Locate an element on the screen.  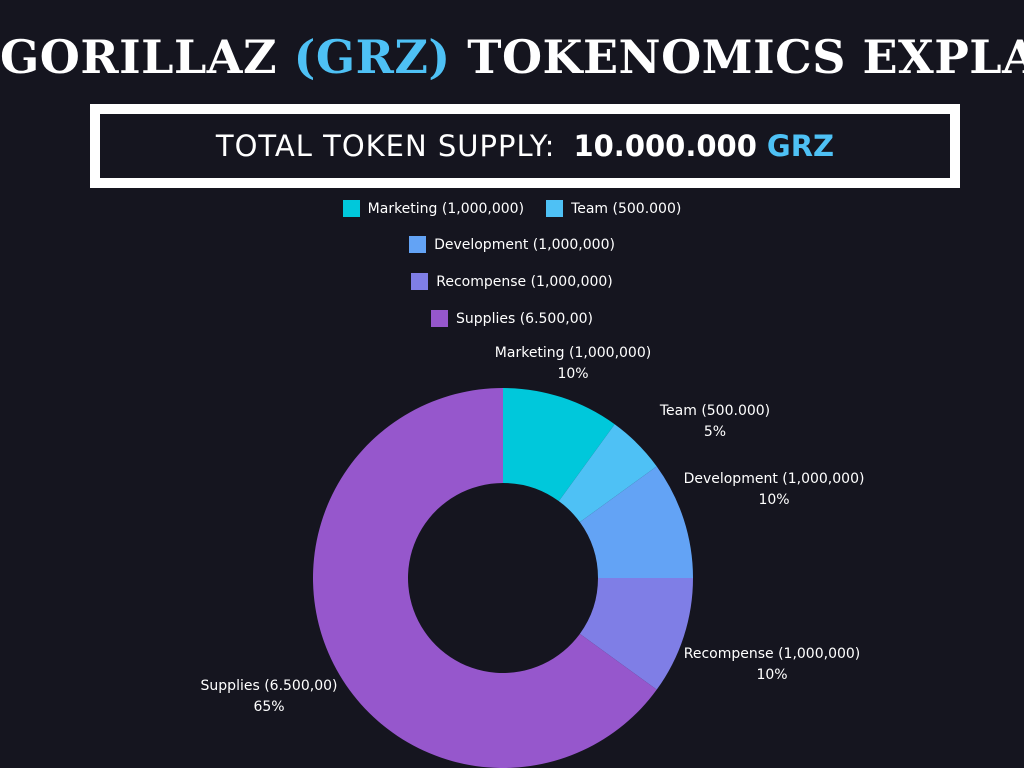
slice-label-development: Development (1,000,000) is located at coordinates (774, 479).